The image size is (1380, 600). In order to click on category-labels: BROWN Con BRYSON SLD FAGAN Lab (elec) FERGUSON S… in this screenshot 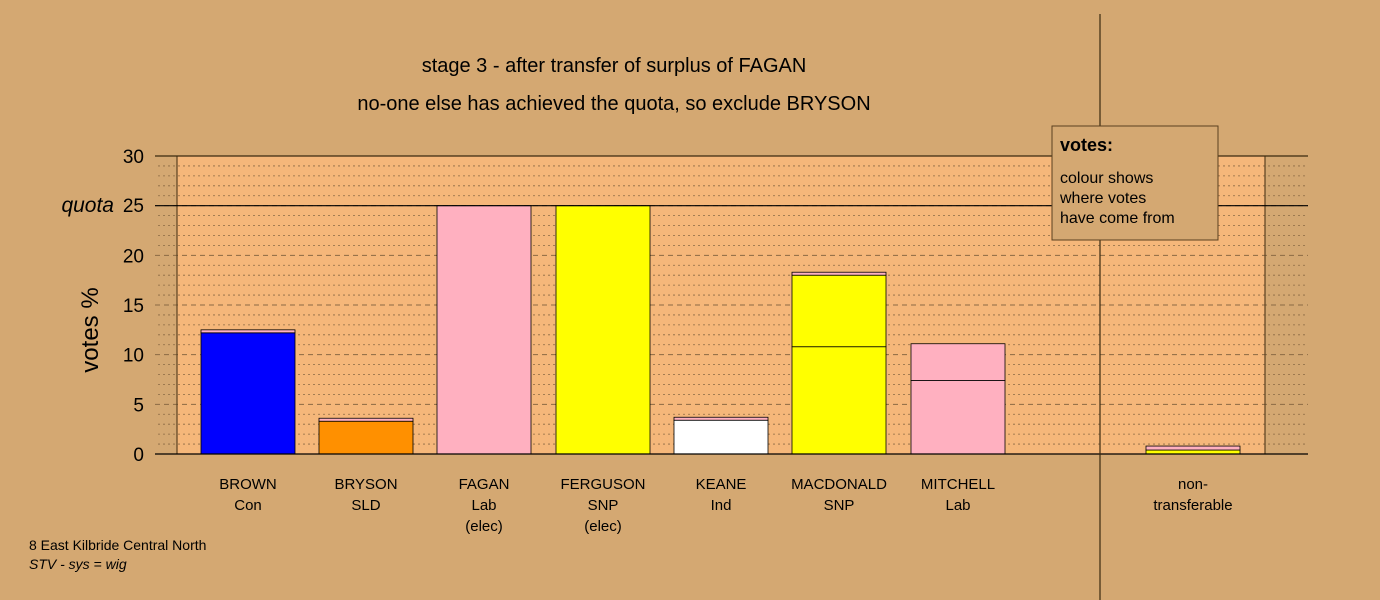, I will do `click(607, 505)`.